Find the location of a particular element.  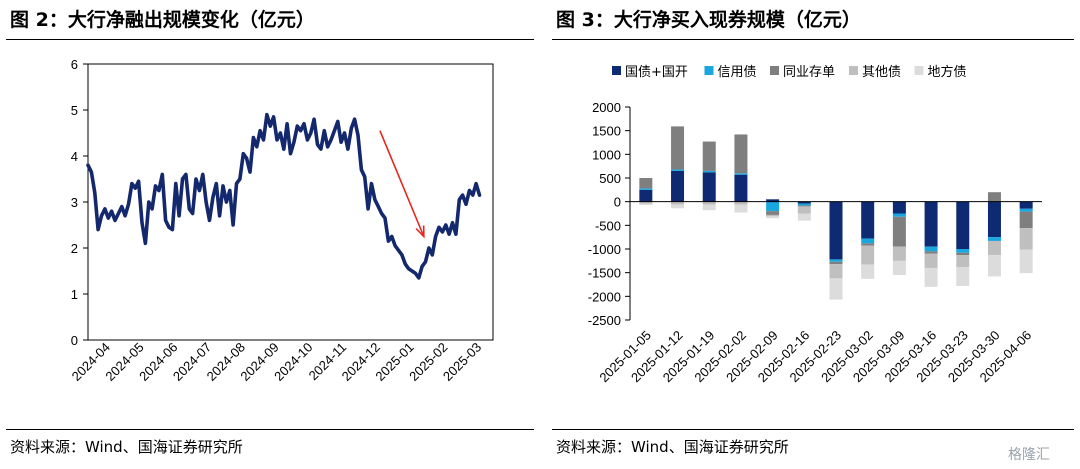

left-figure-title: 图 2：大行净融出规模变化（亿元） is located at coordinates (162, 20).